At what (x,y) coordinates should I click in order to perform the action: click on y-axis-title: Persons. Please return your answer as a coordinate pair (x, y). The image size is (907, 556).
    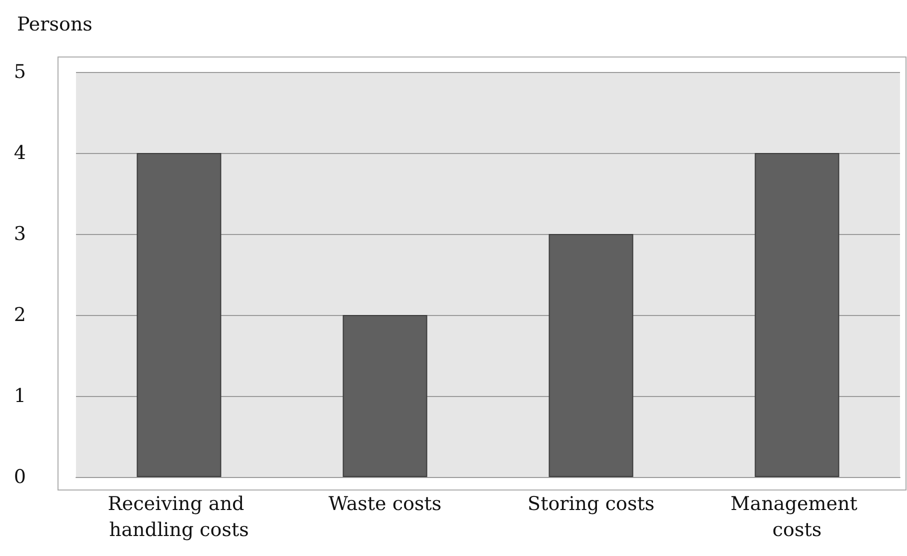
    Looking at the image, I should click on (54, 25).